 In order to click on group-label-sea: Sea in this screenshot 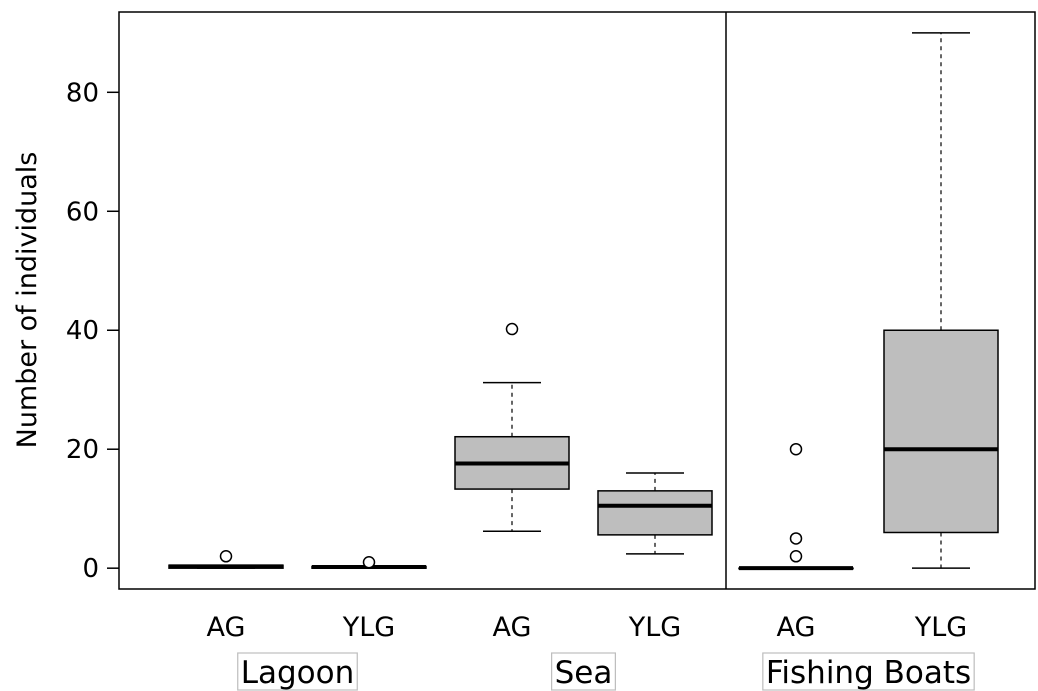, I will do `click(583, 671)`.